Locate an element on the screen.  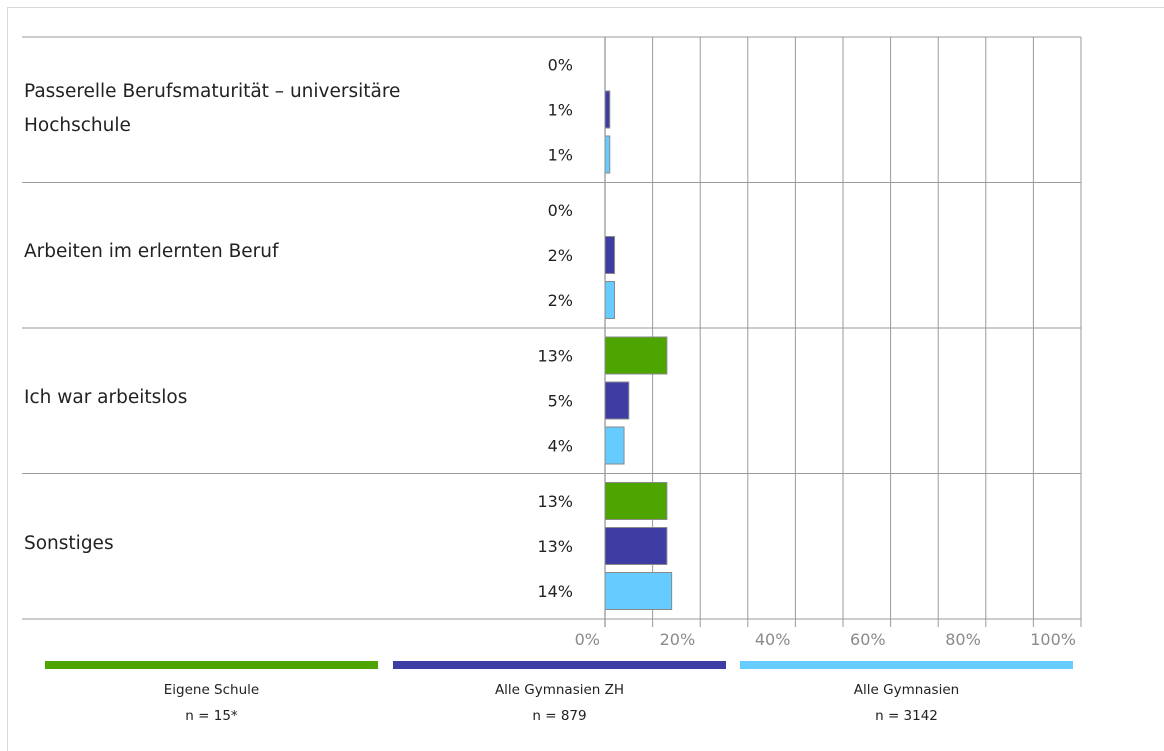
bar-value-label: 5% is located at coordinates (560, 401).